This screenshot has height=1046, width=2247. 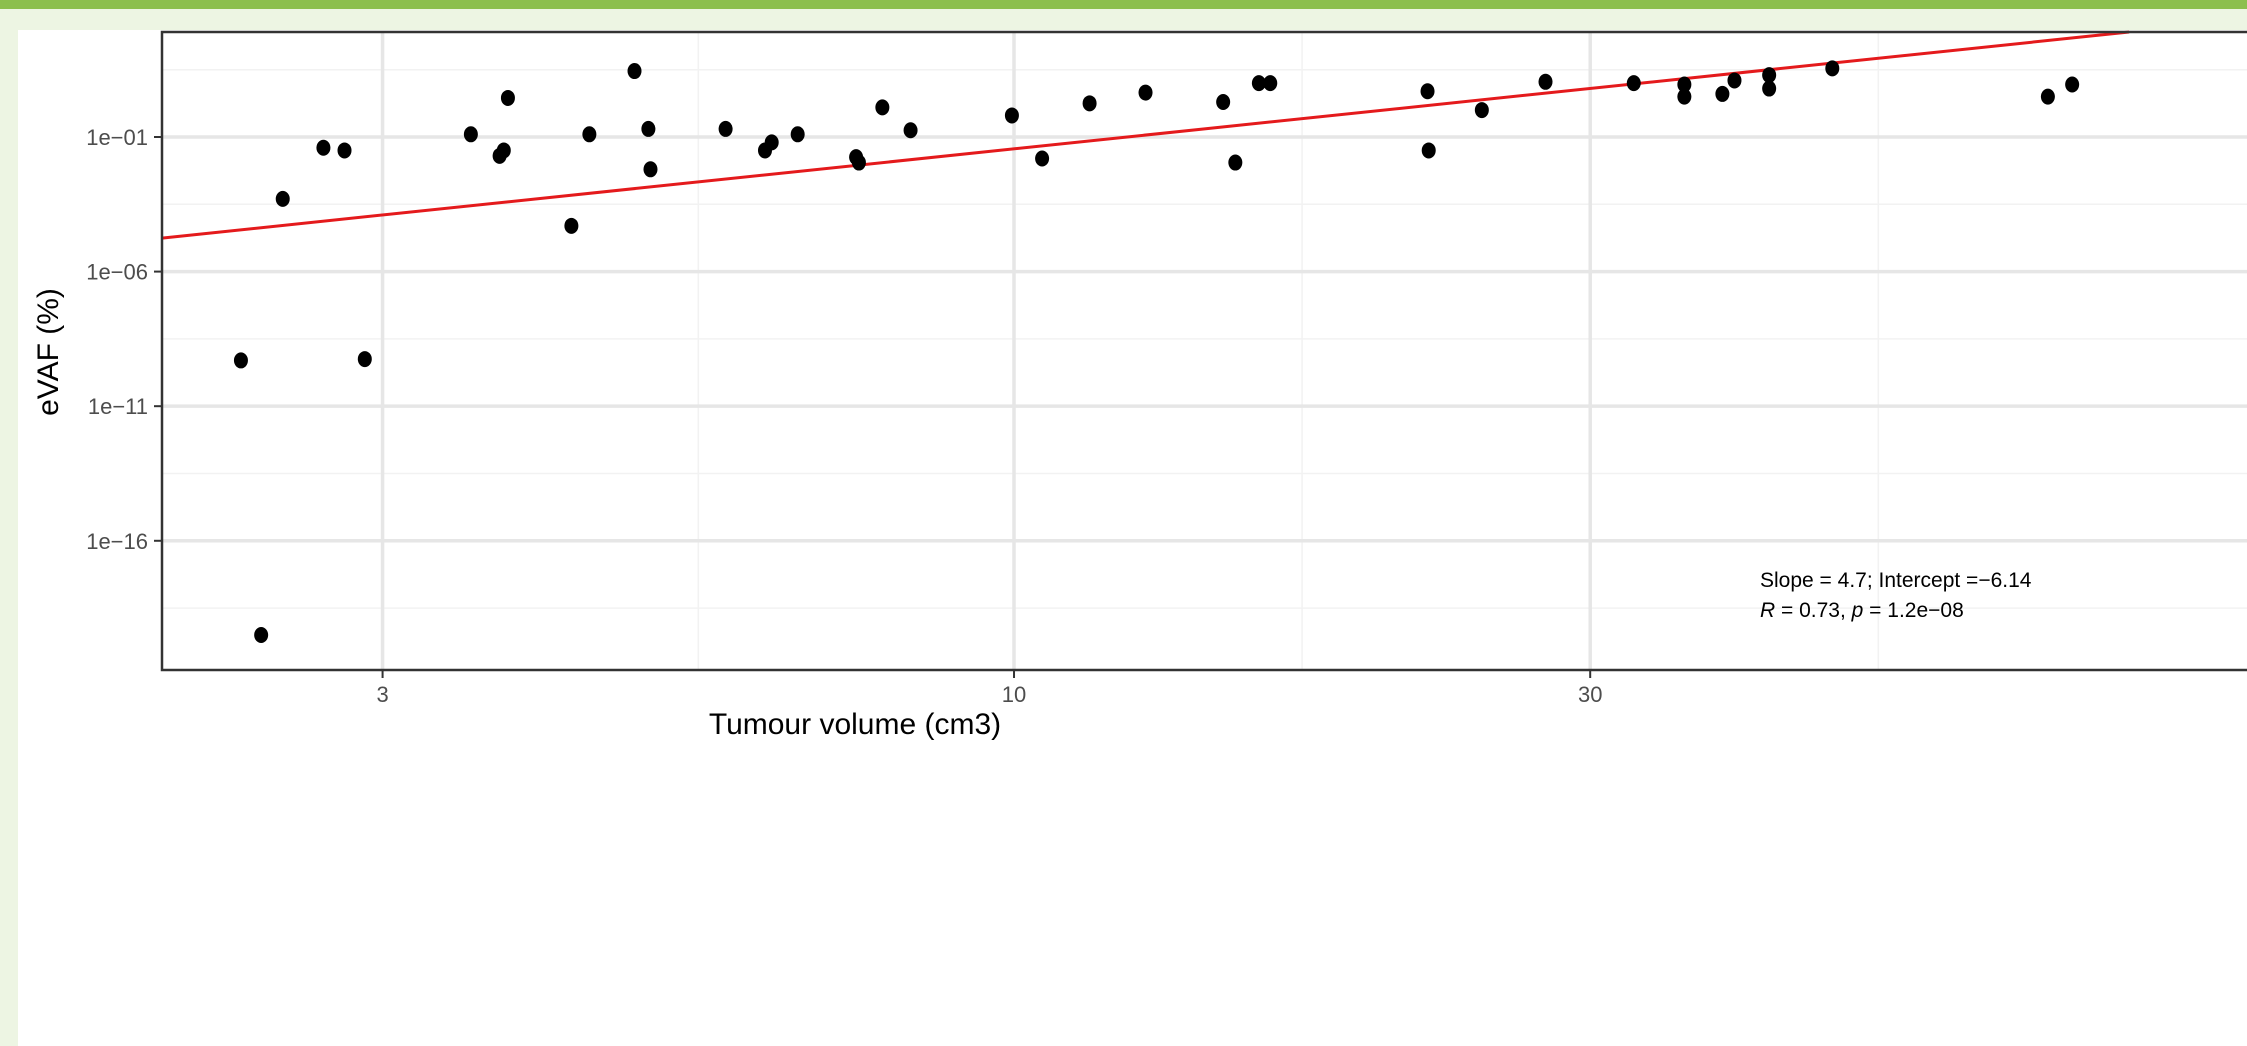 What do you see at coordinates (1913, 610) in the screenshot?
I see `annotation-p-value: = 1.2e−08` at bounding box center [1913, 610].